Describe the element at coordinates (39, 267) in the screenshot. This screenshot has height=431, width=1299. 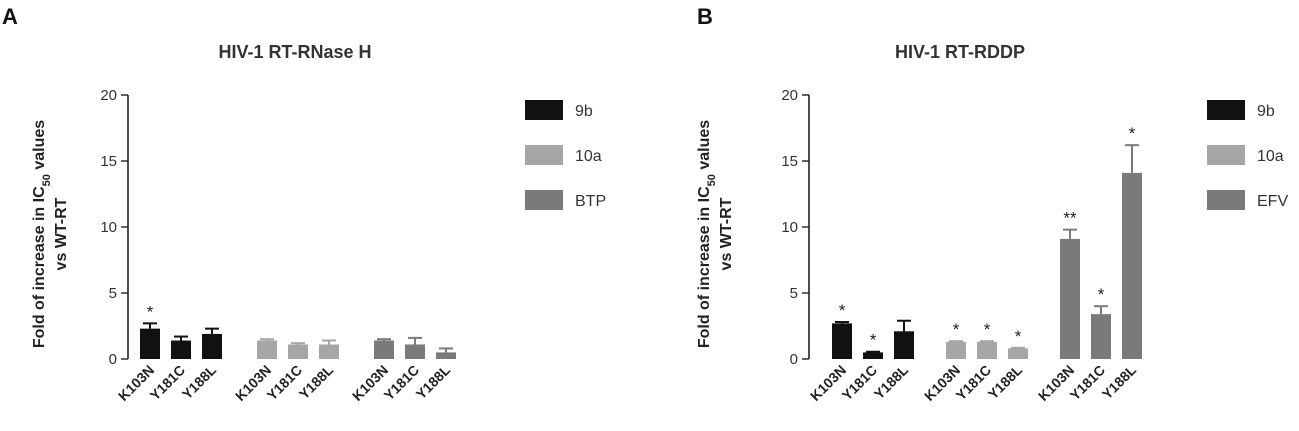
I see `panel-a-y-axis-label-main: Fold of increase in IC` at that location.